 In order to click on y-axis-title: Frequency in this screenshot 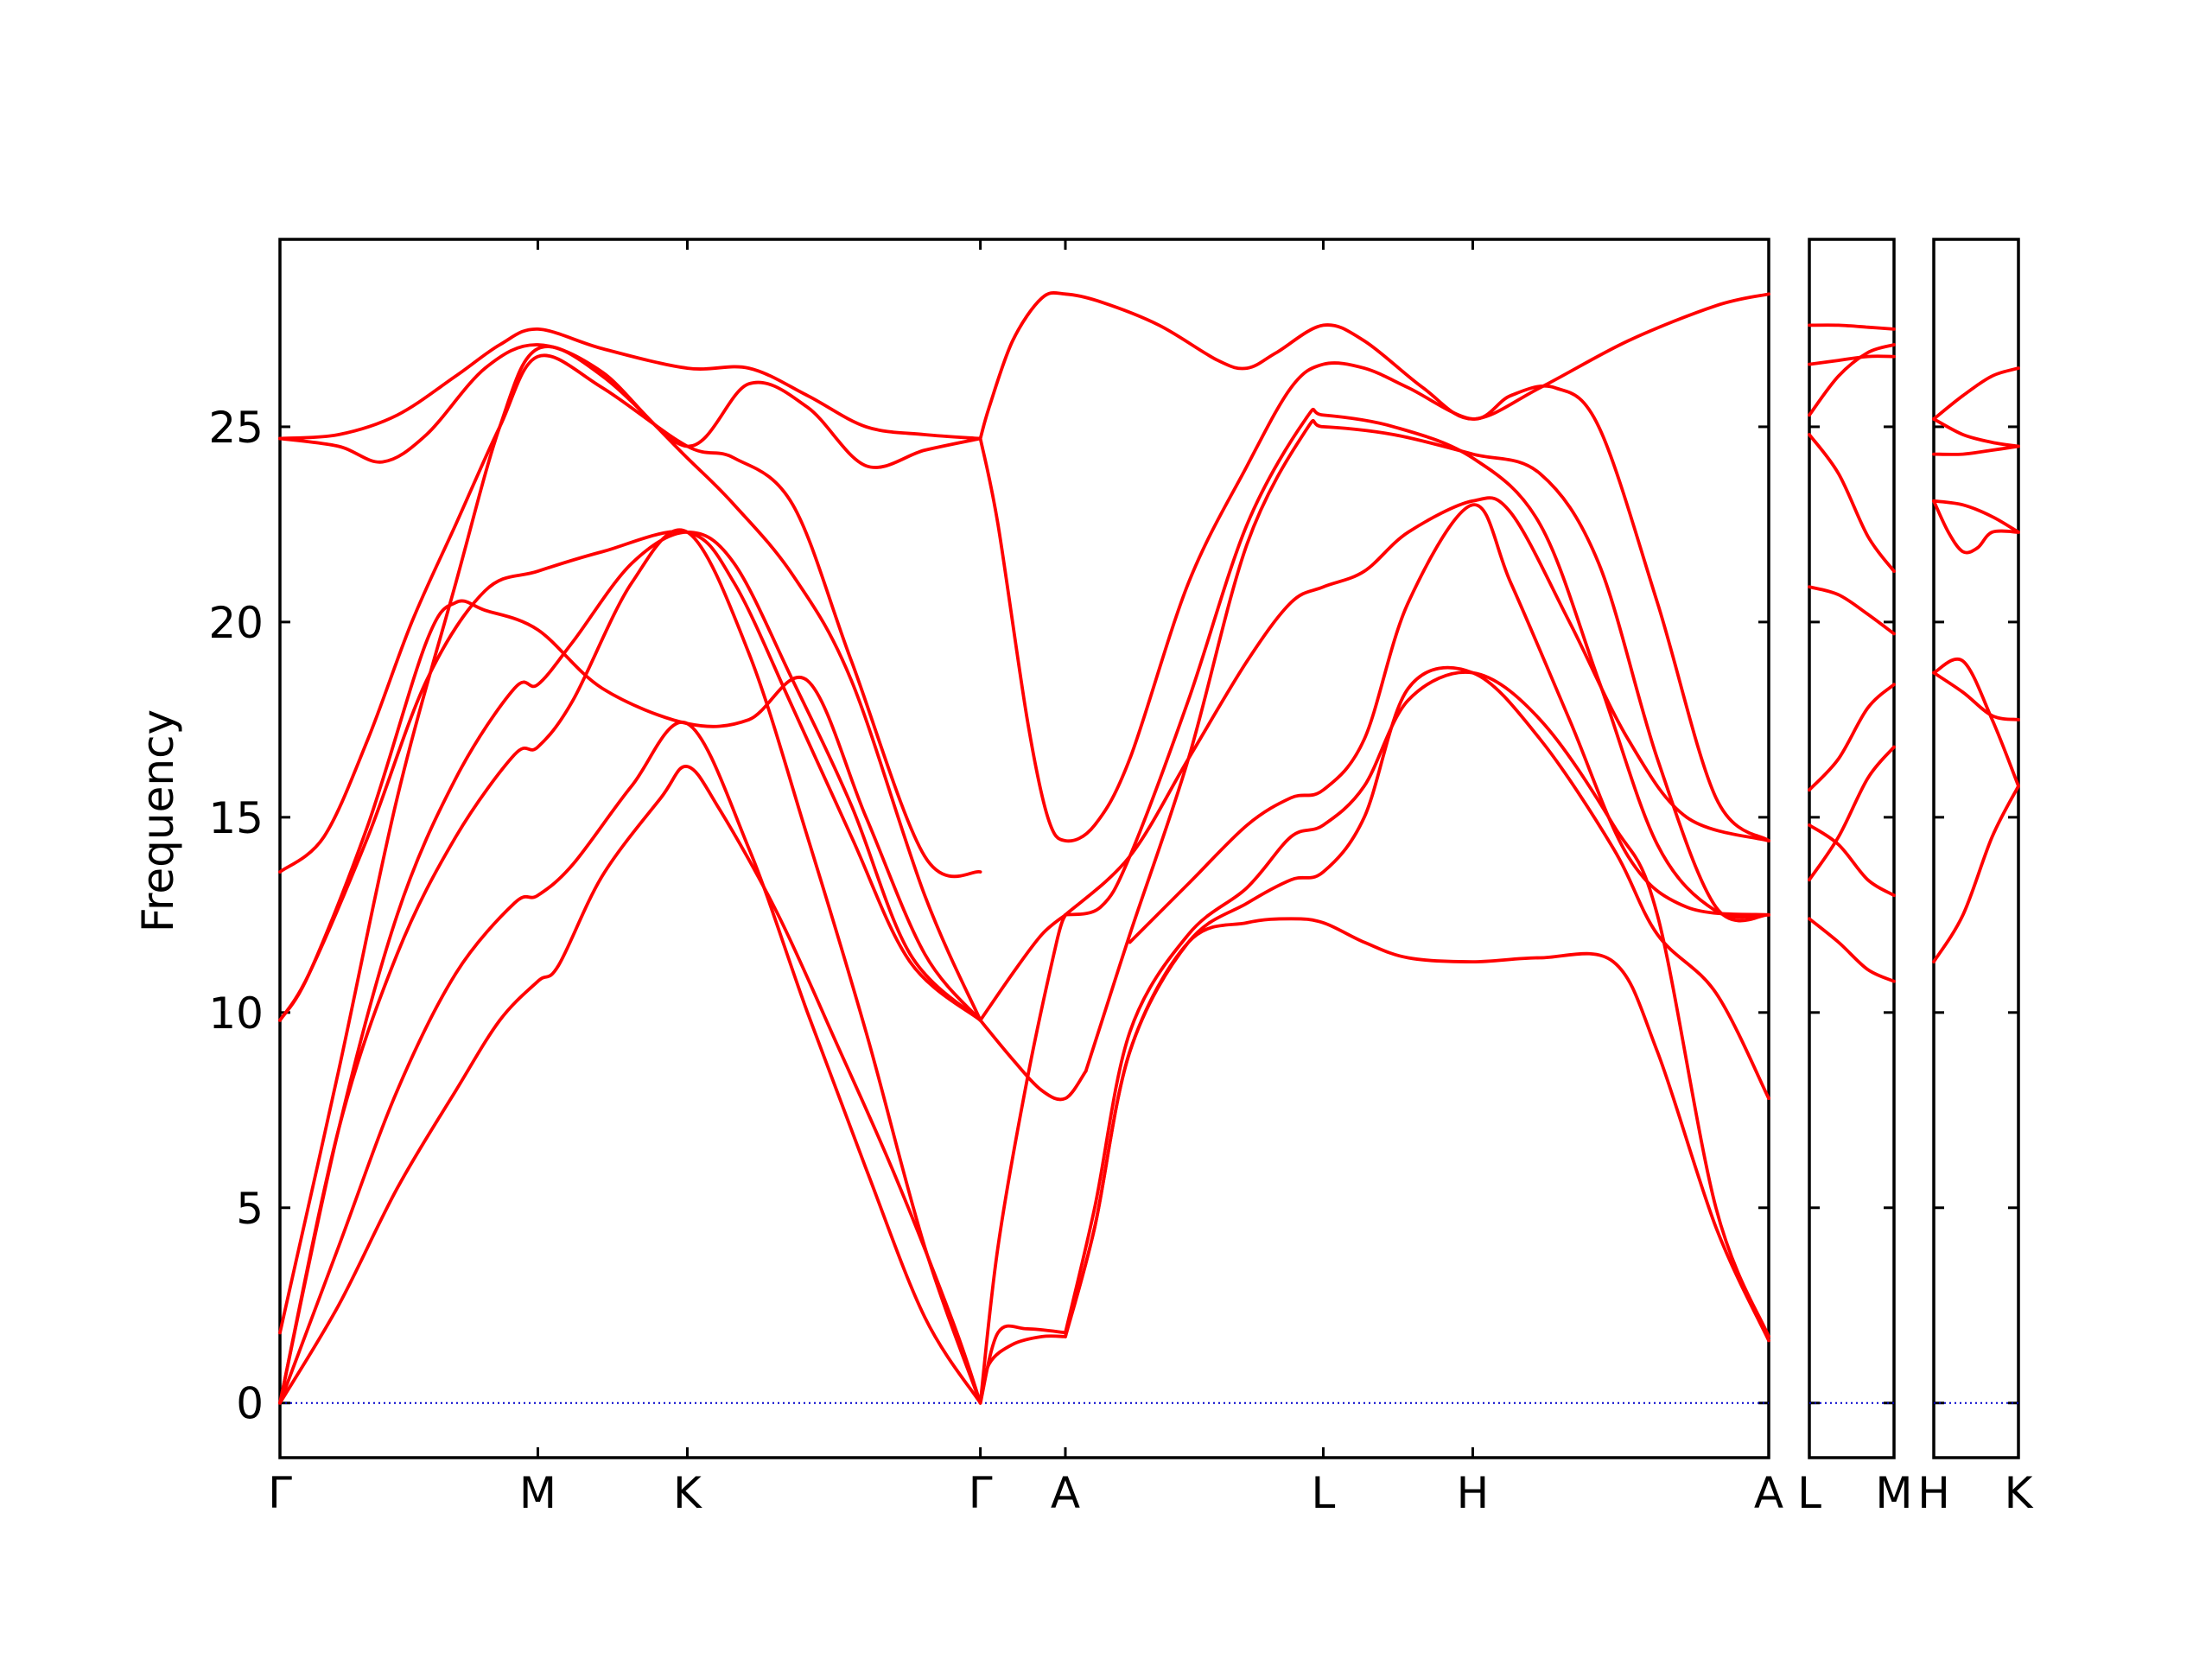, I will do `click(158, 820)`.